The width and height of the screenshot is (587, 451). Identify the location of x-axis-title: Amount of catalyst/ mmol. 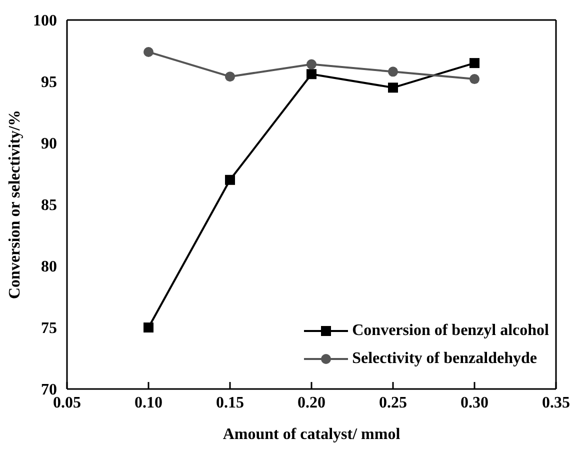
(311, 434).